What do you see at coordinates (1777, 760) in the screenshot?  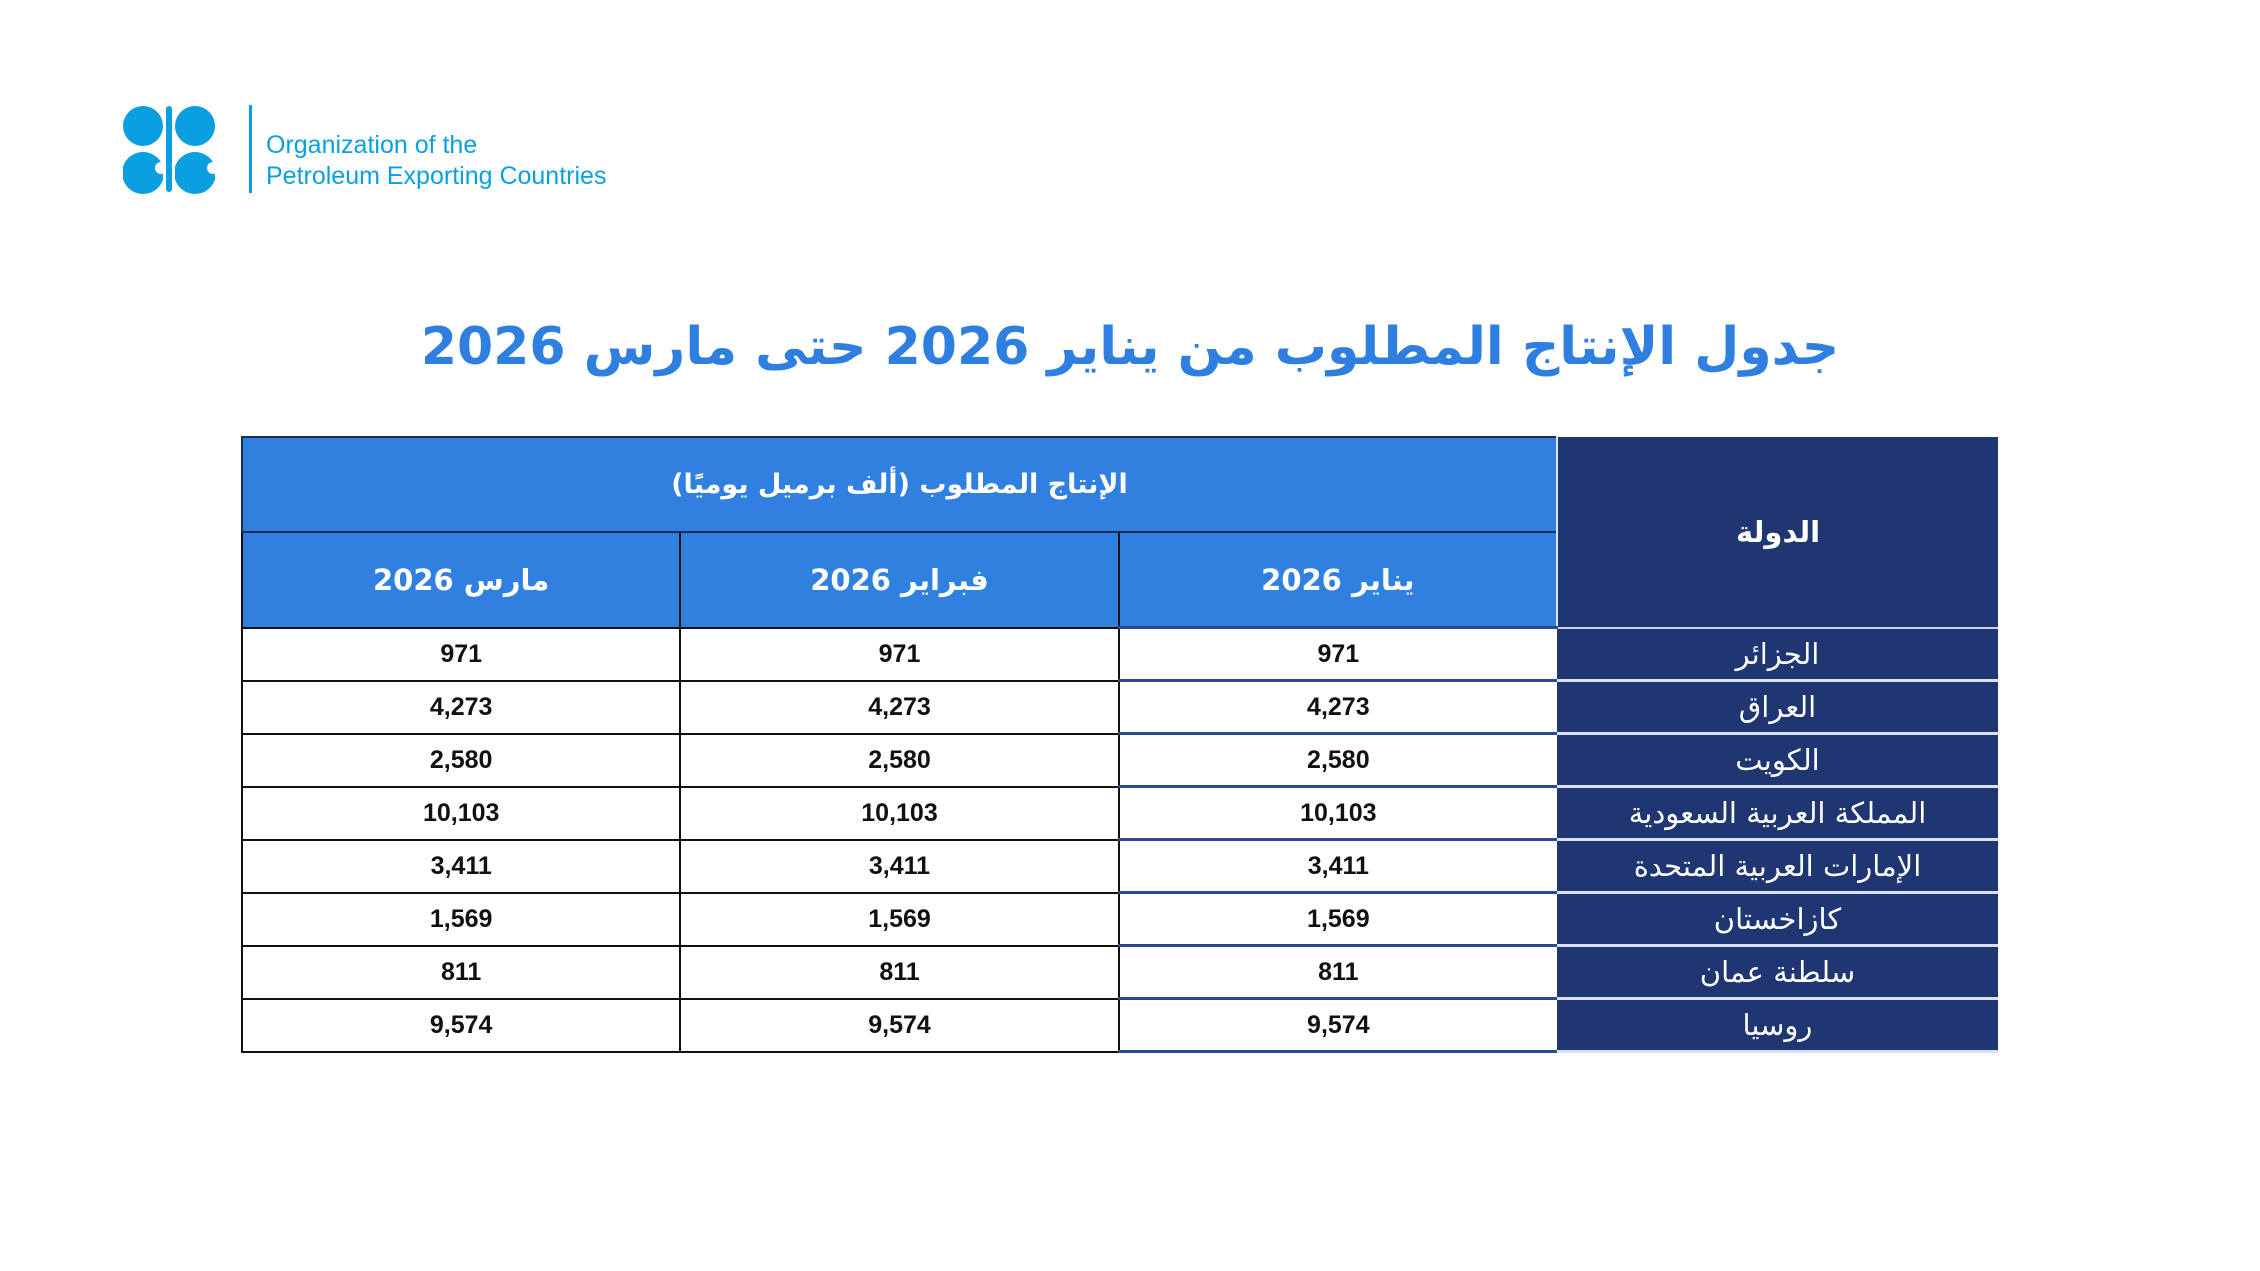 I see `country-cell: الكويت` at bounding box center [1777, 760].